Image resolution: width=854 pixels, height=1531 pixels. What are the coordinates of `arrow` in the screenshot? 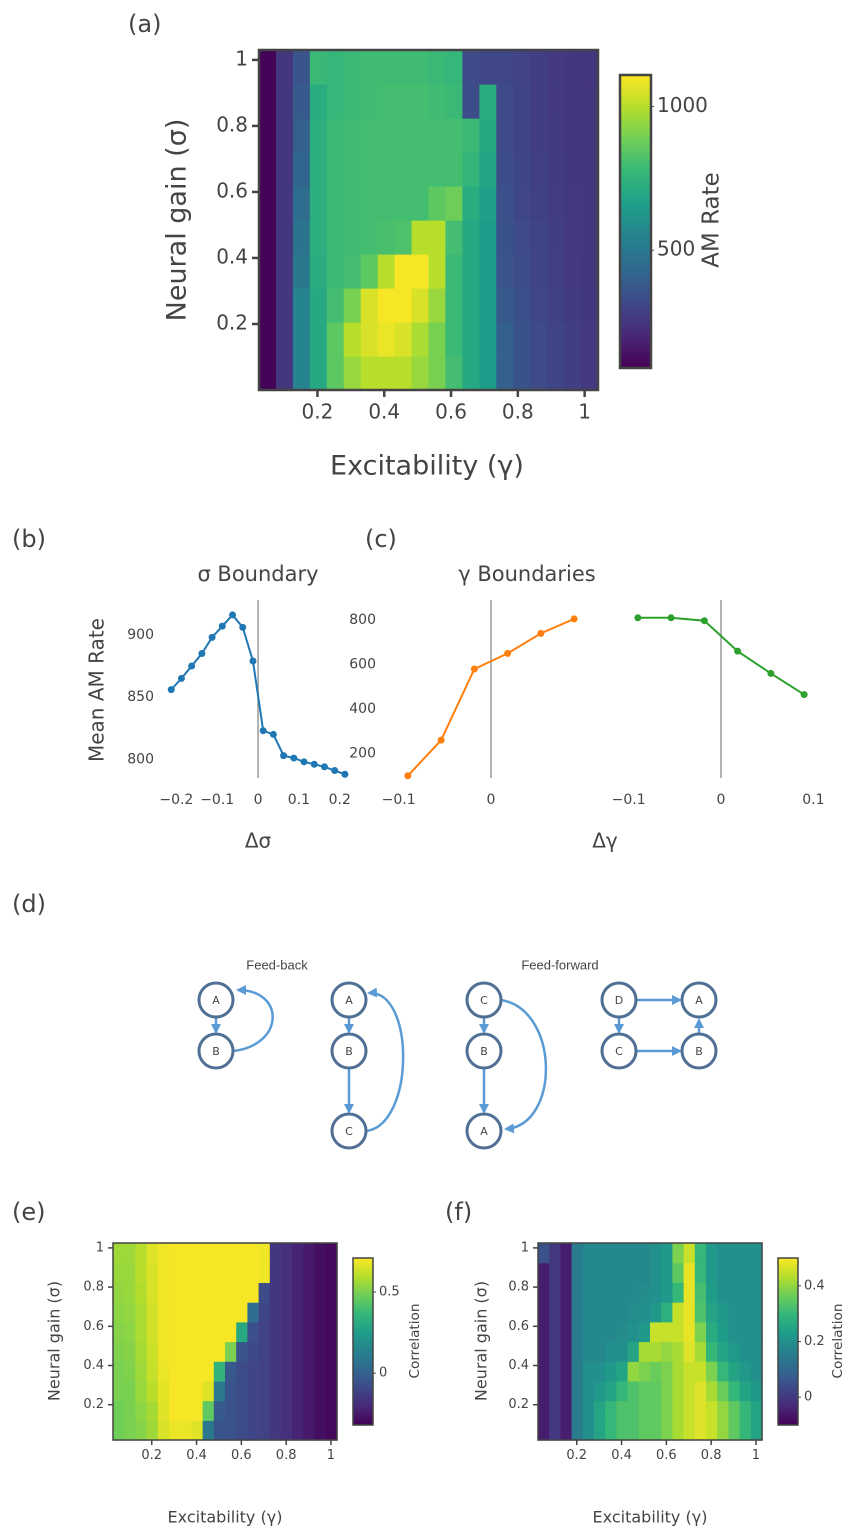 It's located at (524, 1066).